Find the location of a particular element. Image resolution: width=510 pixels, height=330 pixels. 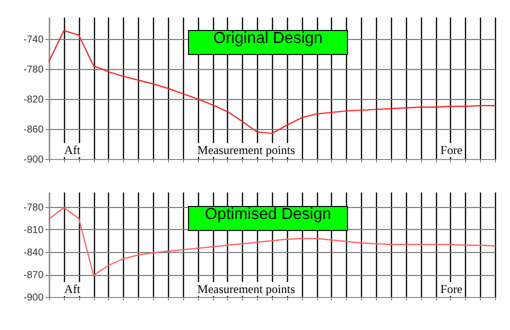

y-tick-label: -860 is located at coordinates (33, 130).